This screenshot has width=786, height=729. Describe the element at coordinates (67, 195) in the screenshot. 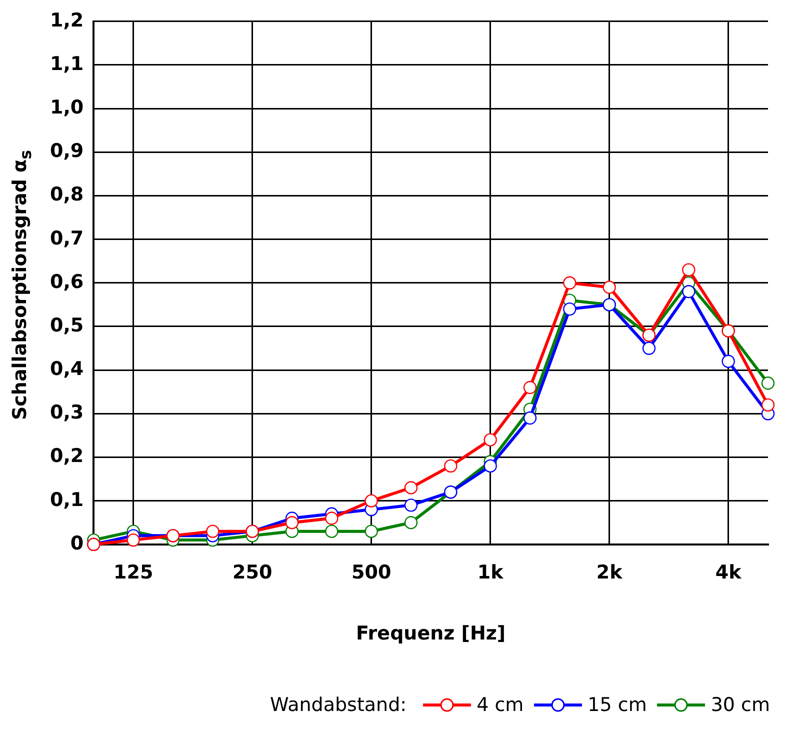

I see `y-tick-label: 0,8` at that location.